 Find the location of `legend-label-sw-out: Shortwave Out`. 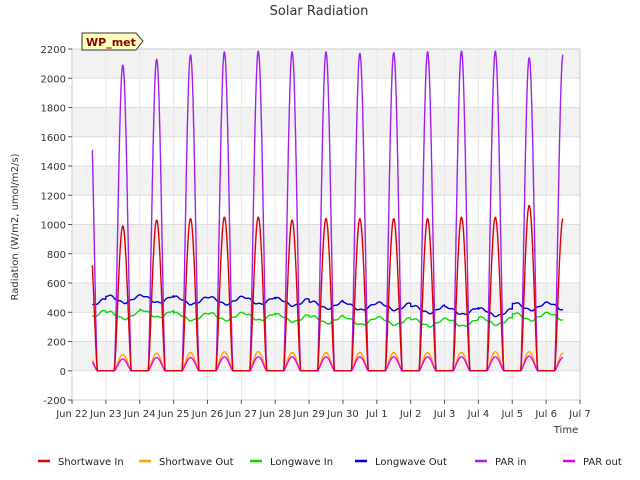

legend-label-sw-out: Shortwave Out is located at coordinates (196, 462).